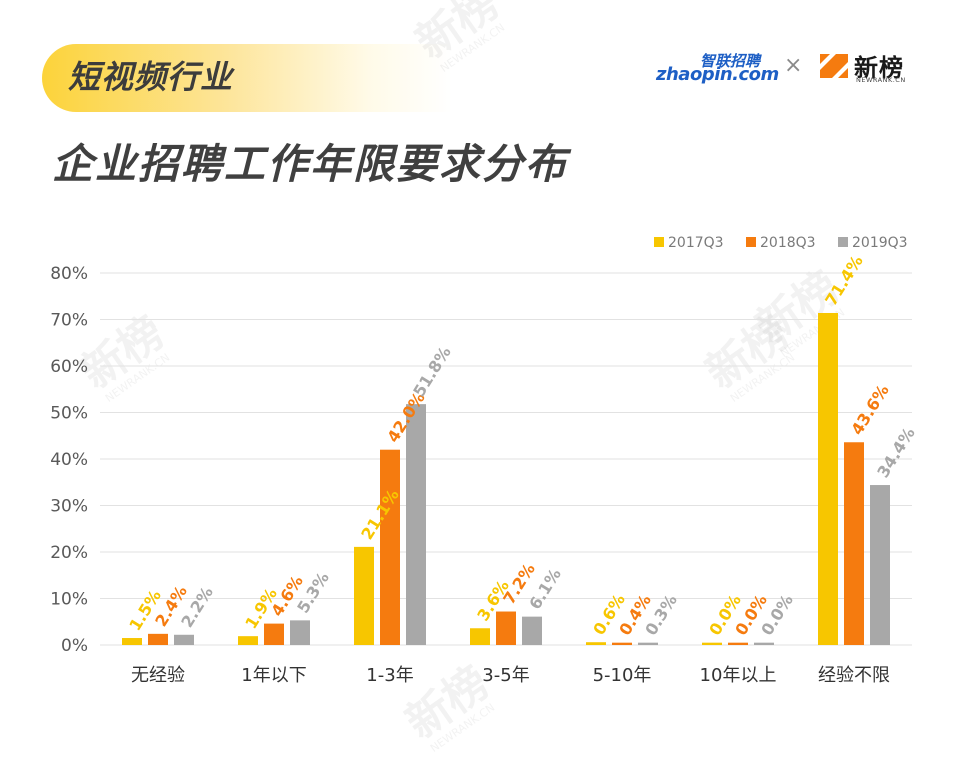  I want to click on y-tick-label: 60%, so click(69, 367).